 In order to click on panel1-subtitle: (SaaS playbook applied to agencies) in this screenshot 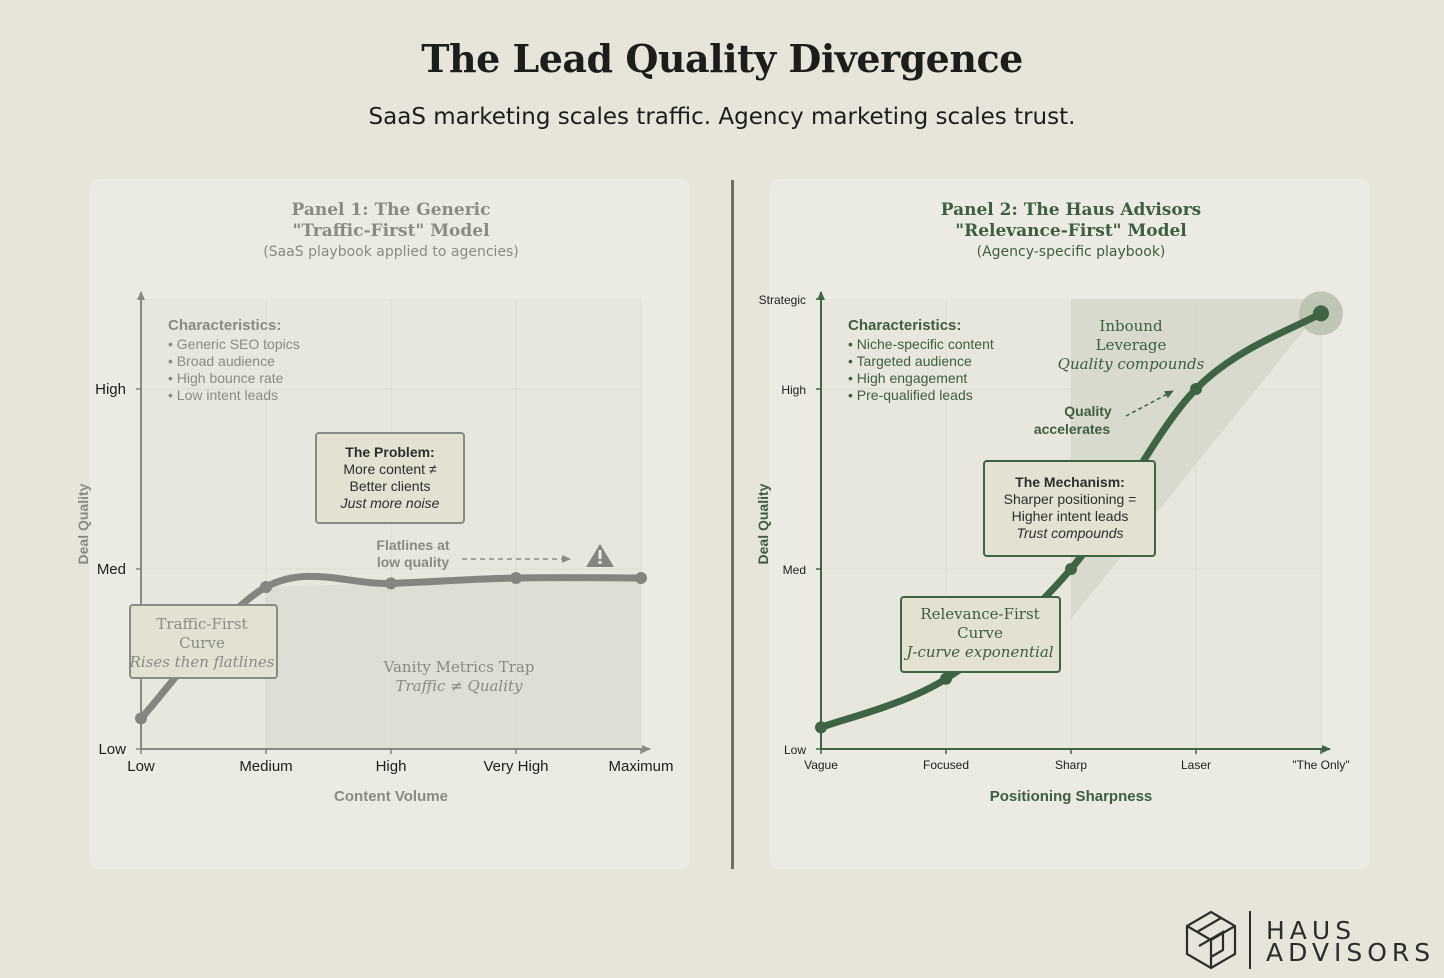, I will do `click(391, 252)`.